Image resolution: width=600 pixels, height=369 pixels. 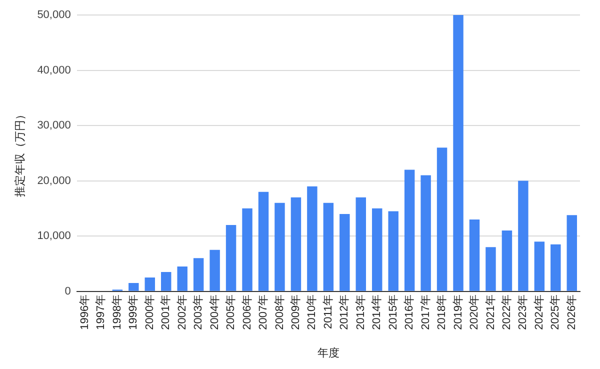 What do you see at coordinates (426, 312) in the screenshot?
I see `x-tick-label: 2017年` at bounding box center [426, 312].